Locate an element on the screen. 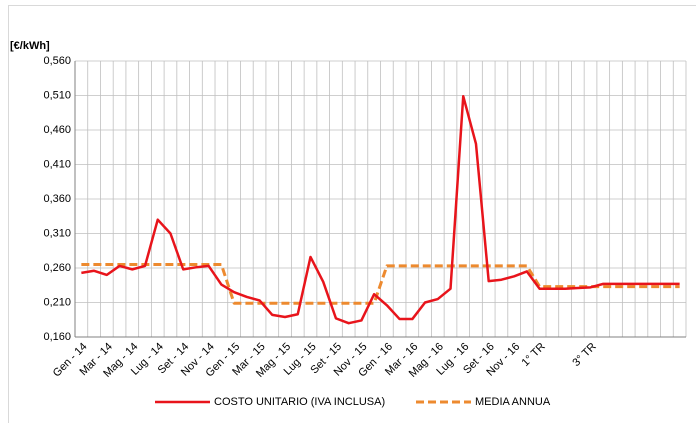  y-tick-label: 0,310 is located at coordinates (57, 233).